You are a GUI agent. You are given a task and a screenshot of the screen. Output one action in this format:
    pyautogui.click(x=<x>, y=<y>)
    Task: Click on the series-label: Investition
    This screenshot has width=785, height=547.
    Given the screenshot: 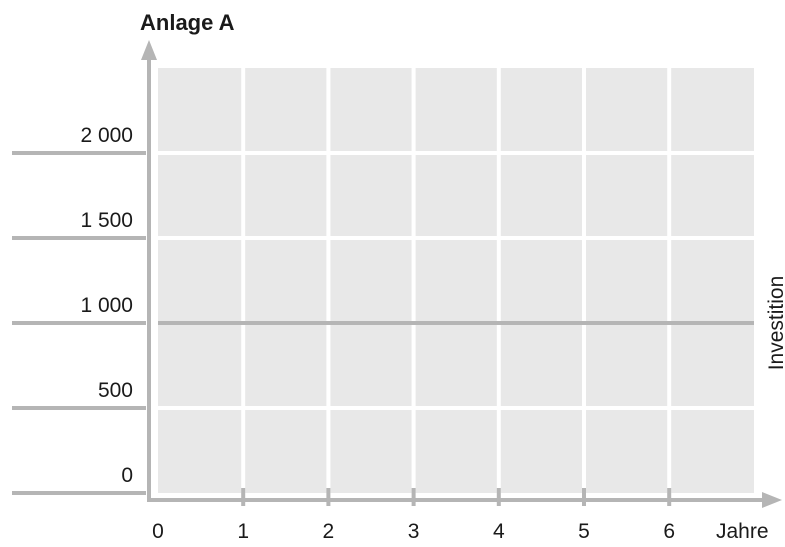 What is the action you would take?
    pyautogui.click(x=775, y=323)
    